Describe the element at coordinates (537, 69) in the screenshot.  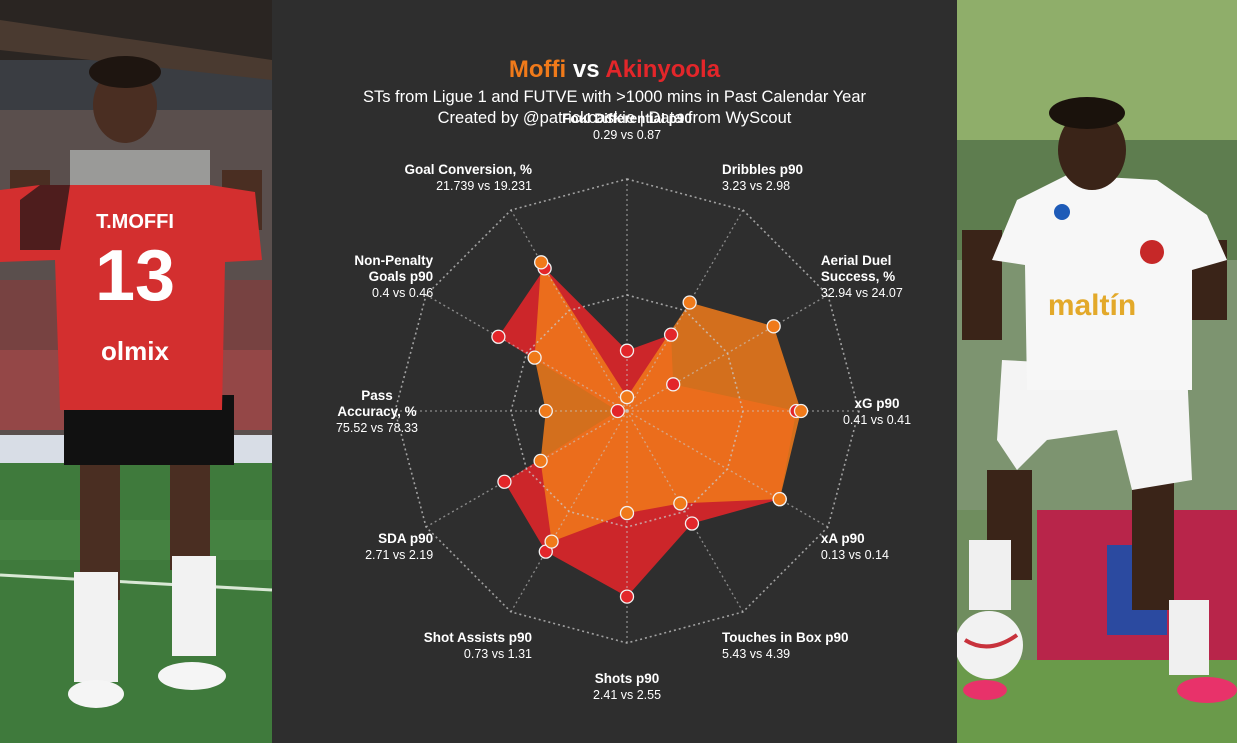
I see `player1-name: Moffi` at that location.